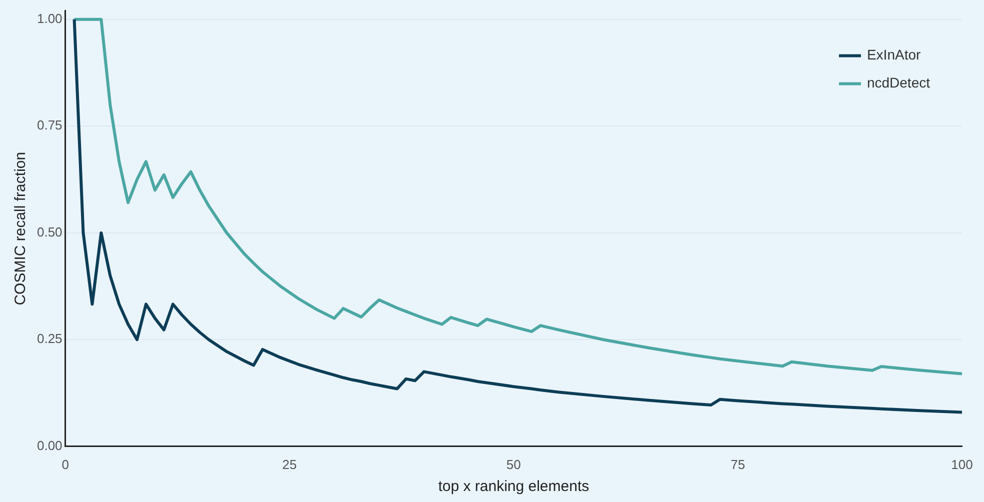 This screenshot has width=984, height=502. What do you see at coordinates (21, 229) in the screenshot?
I see `y-axis-title: COSMIC recall fraction` at bounding box center [21, 229].